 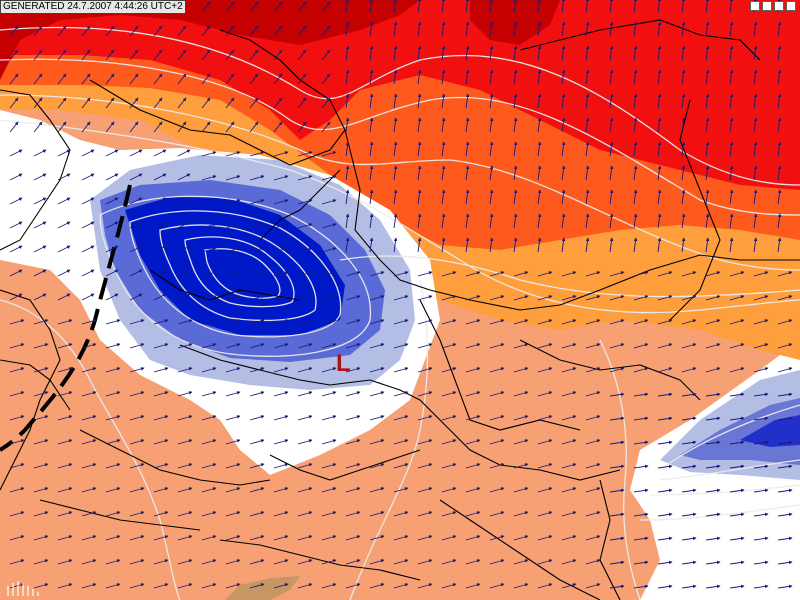 What do you see at coordinates (755, 6) in the screenshot?
I see `window-button-1-icon` at bounding box center [755, 6].